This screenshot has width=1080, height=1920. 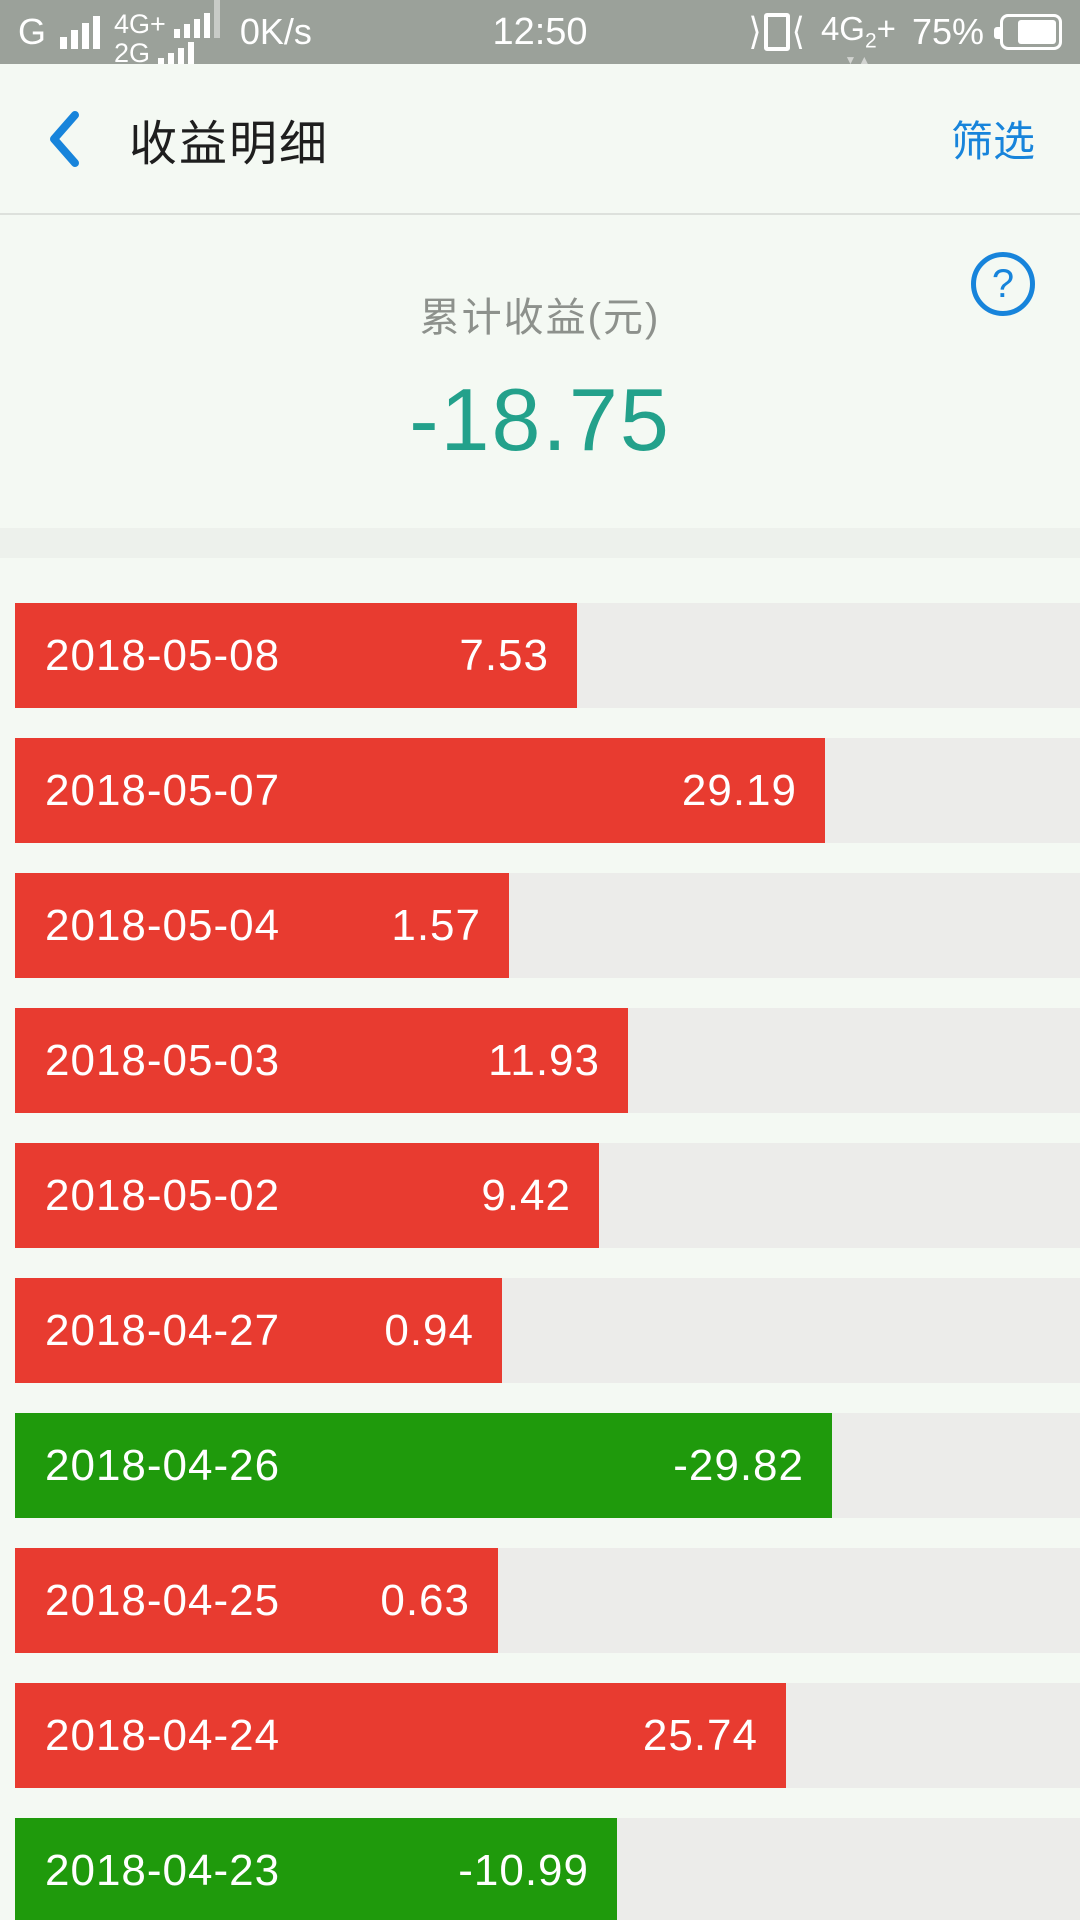 I want to click on table-row: 2018-05-03 11.93, so click(x=540, y=1060).